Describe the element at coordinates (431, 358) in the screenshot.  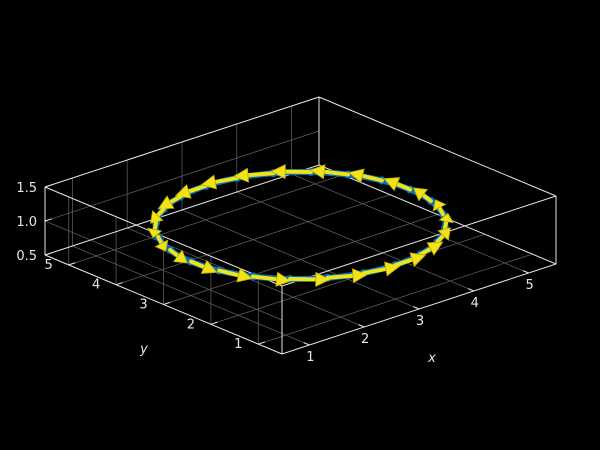
I see `x-axis-label: x` at that location.